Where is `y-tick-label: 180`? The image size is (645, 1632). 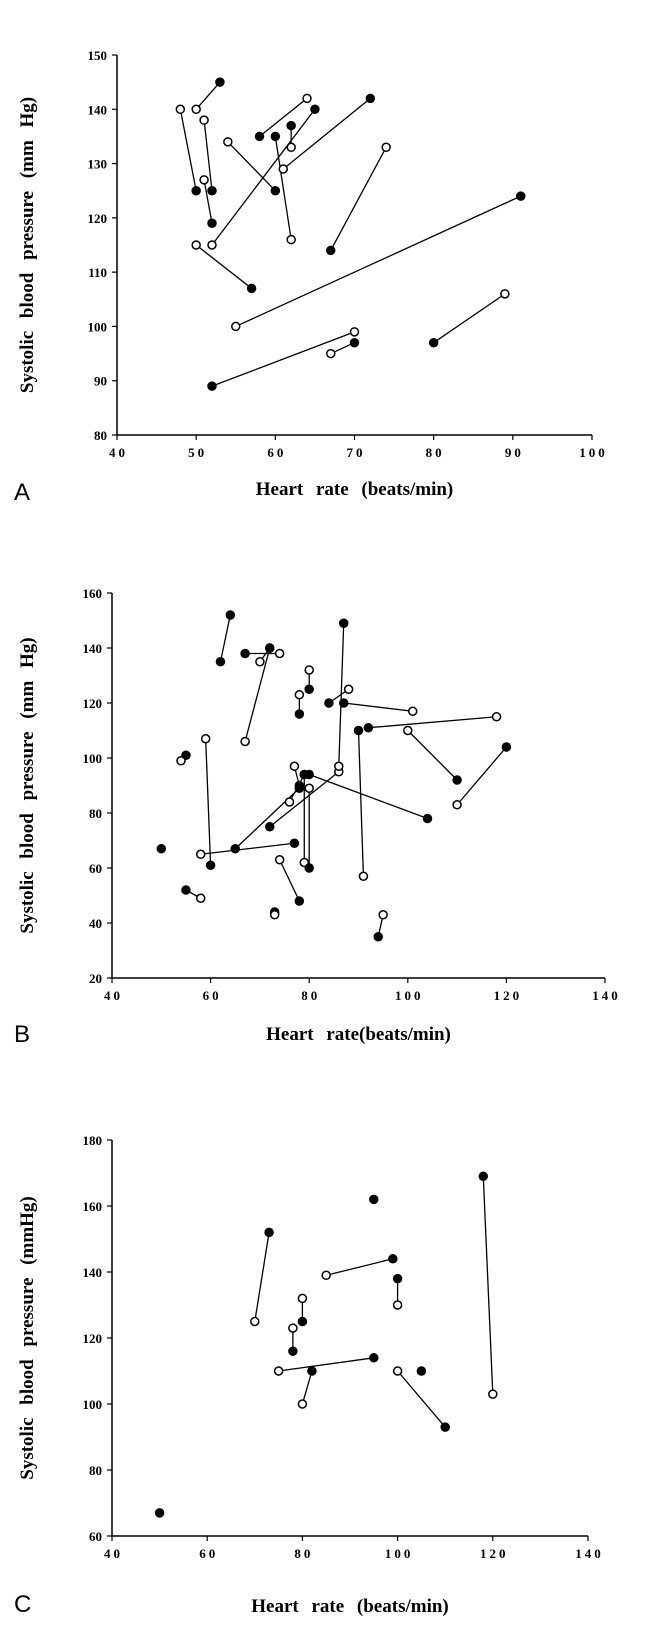 y-tick-label: 180 is located at coordinates (93, 1140).